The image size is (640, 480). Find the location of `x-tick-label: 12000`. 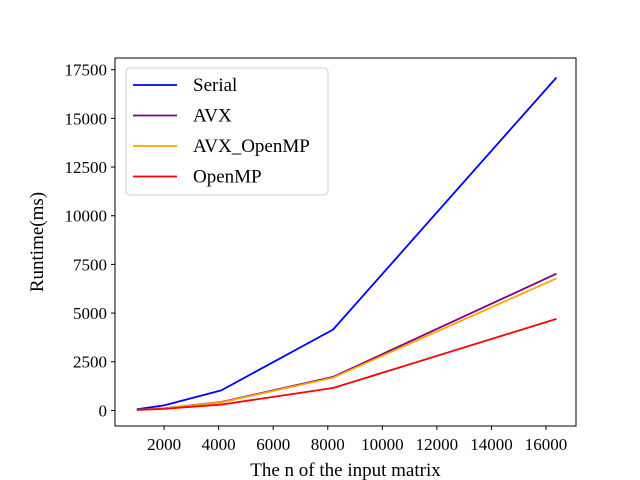

x-tick-label: 12000 is located at coordinates (437, 444).